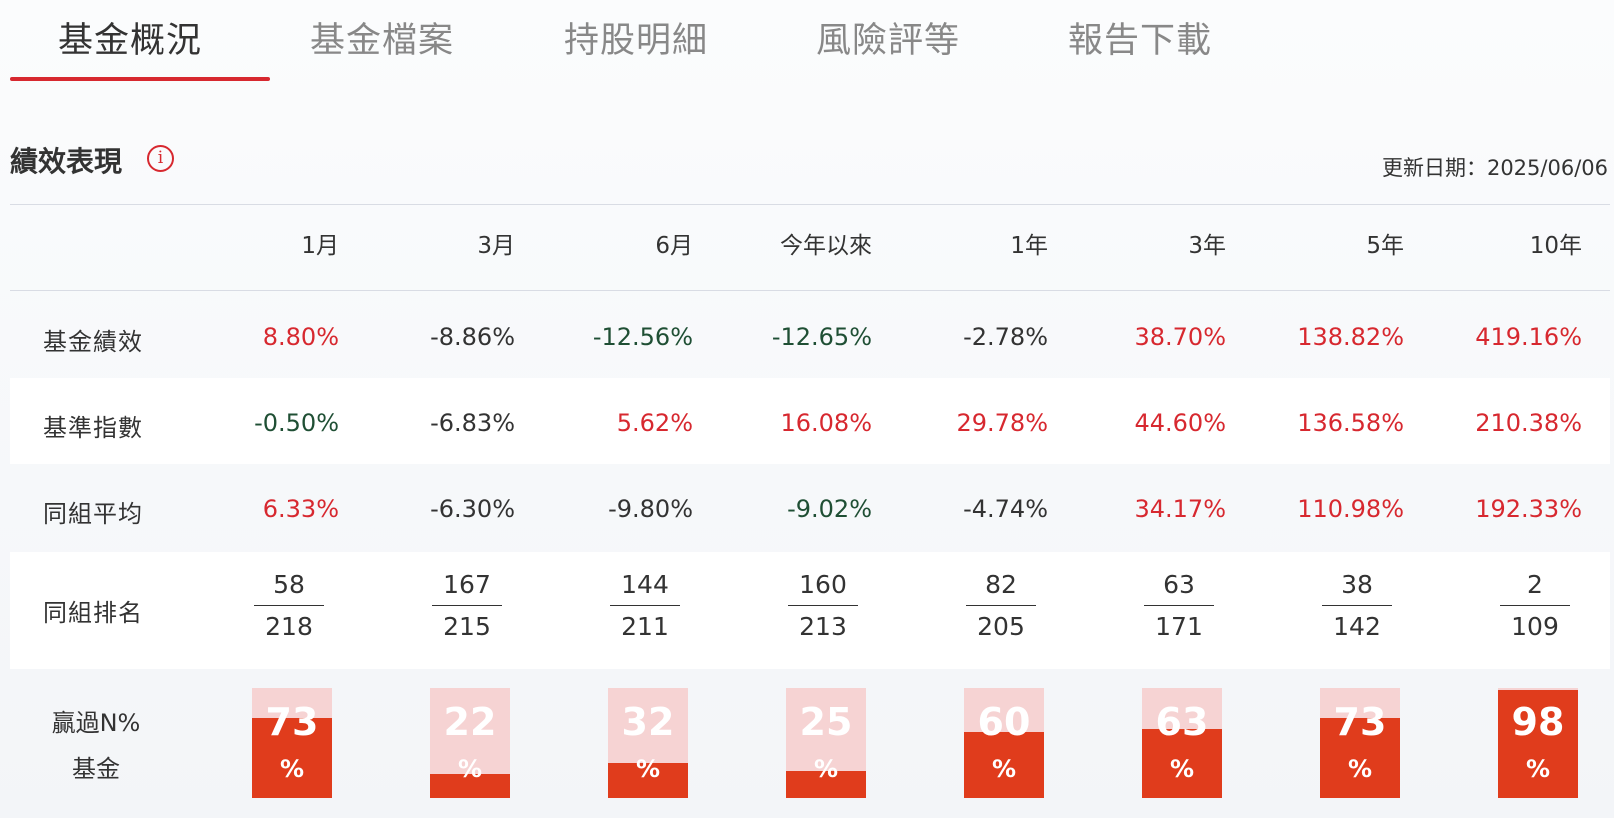  I want to click on peer-avg-value-ytd: -9.02%, so click(829, 509).